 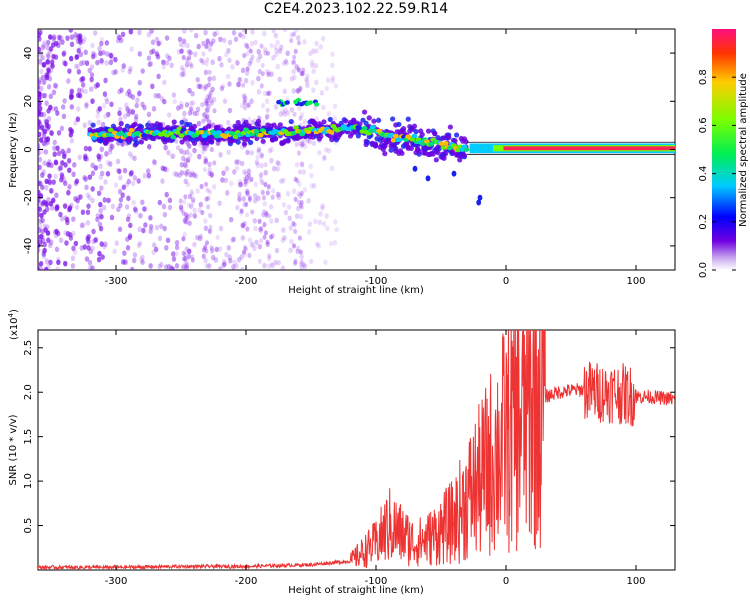 What do you see at coordinates (356, 9) in the screenshot?
I see `chart-title: C2E4.2023.102.22.59.R14` at bounding box center [356, 9].